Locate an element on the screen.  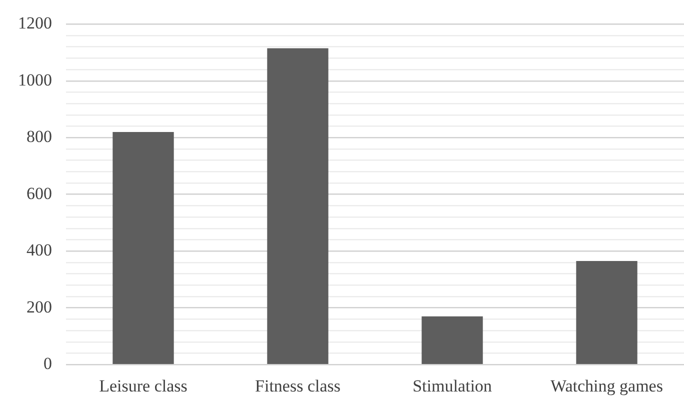
x-tick-label: Leisure class is located at coordinates (143, 386).